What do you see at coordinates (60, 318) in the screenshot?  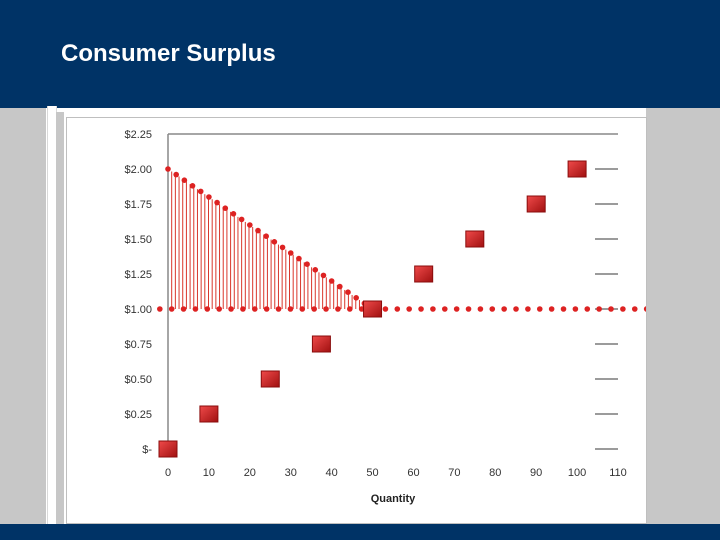 I see `left-decor-band-inner` at bounding box center [60, 318].